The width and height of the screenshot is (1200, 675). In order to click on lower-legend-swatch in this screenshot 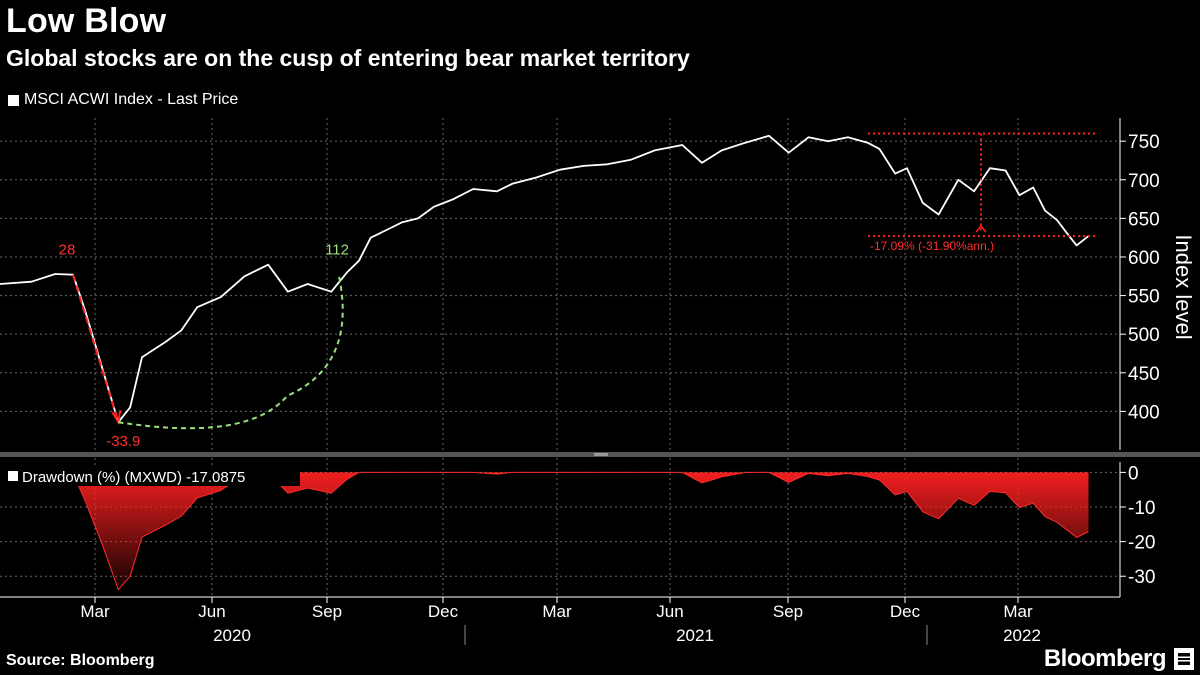, I will do `click(13, 476)`.